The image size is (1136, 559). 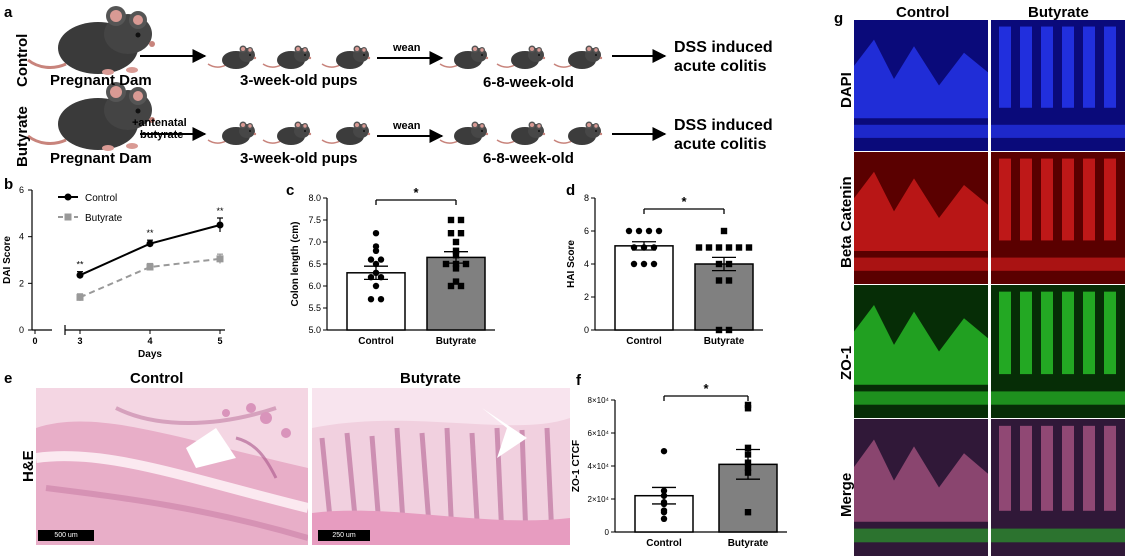 I want to click on panel-c-letter: c, so click(x=290, y=190).